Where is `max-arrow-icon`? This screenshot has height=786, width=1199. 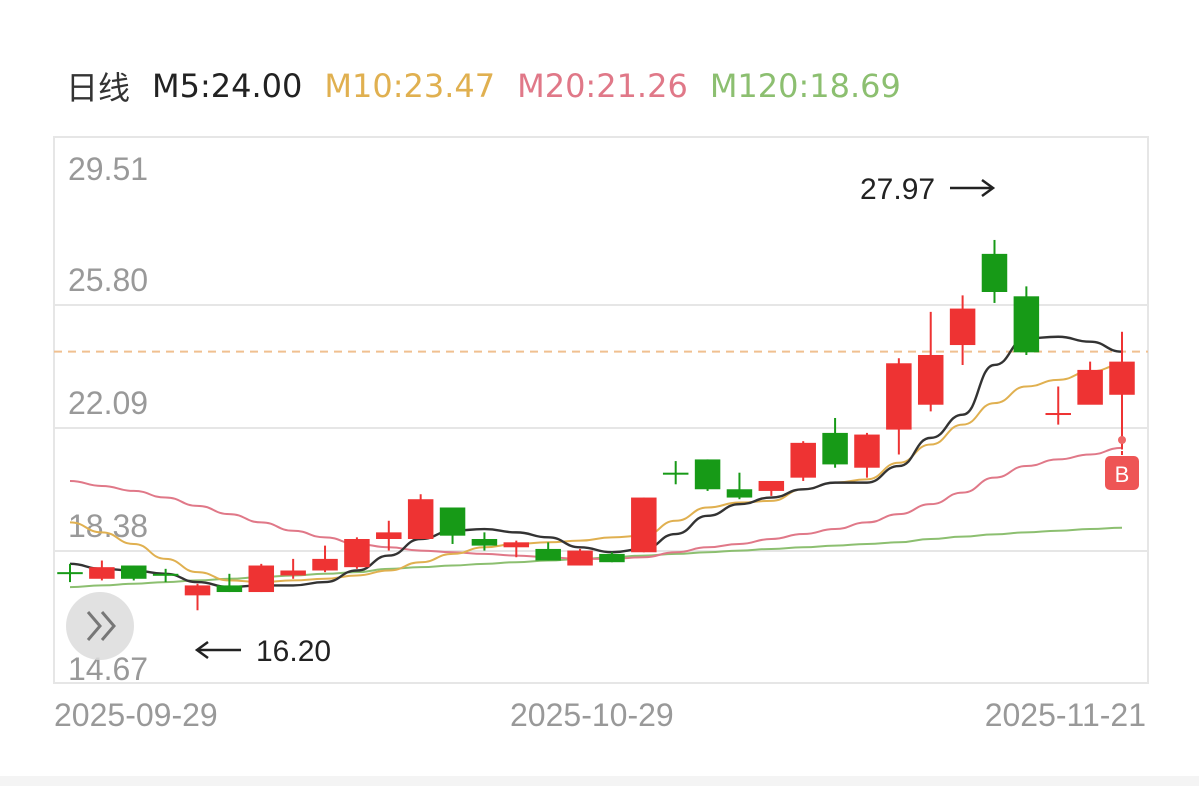 max-arrow-icon is located at coordinates (973, 188).